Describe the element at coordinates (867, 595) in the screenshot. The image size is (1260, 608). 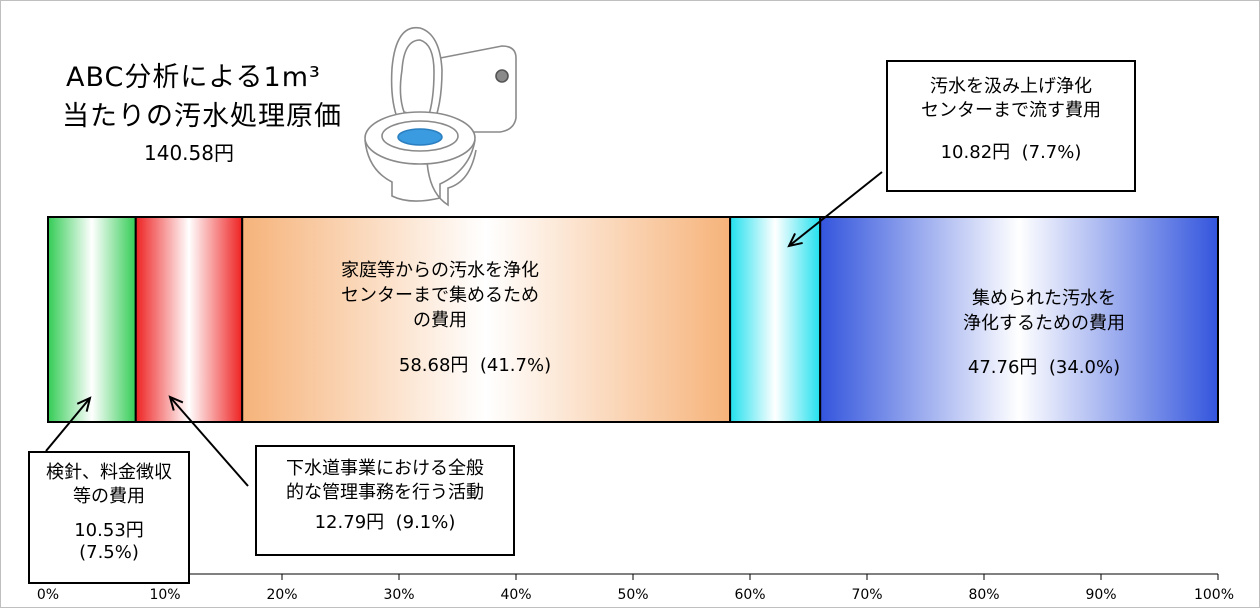
I see `x-tick-label: 70%` at that location.